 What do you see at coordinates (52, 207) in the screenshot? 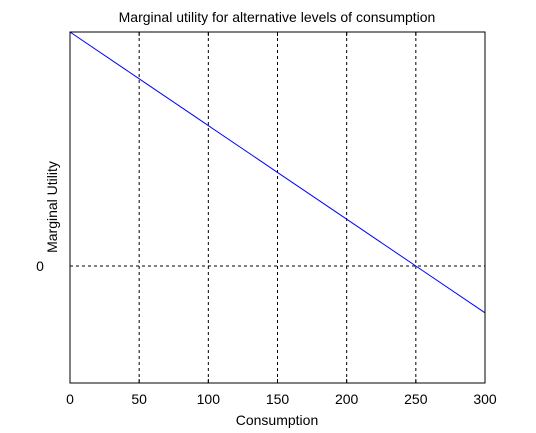
I see `y-axis-label: Marginal Utility` at bounding box center [52, 207].